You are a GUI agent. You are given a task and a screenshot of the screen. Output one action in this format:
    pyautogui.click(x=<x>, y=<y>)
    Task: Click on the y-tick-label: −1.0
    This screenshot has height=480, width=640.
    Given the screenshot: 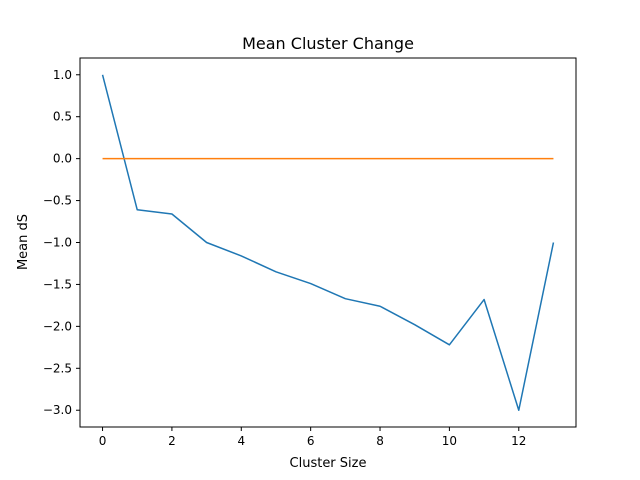 What is the action you would take?
    pyautogui.click(x=57, y=243)
    